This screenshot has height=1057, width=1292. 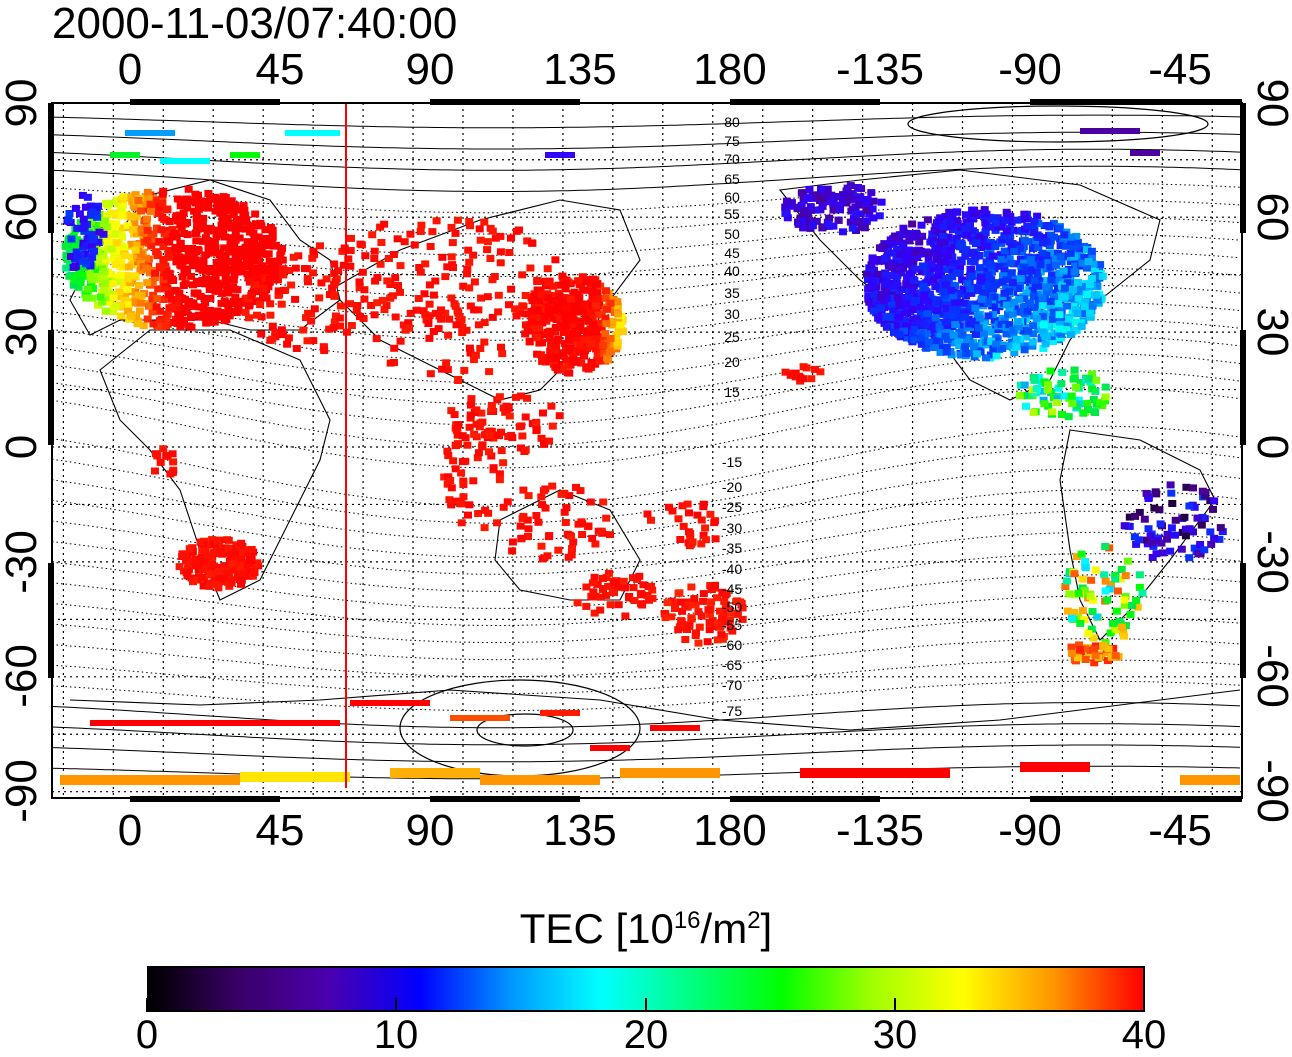 I want to click on lon-tick-top: -45, so click(x=1180, y=69).